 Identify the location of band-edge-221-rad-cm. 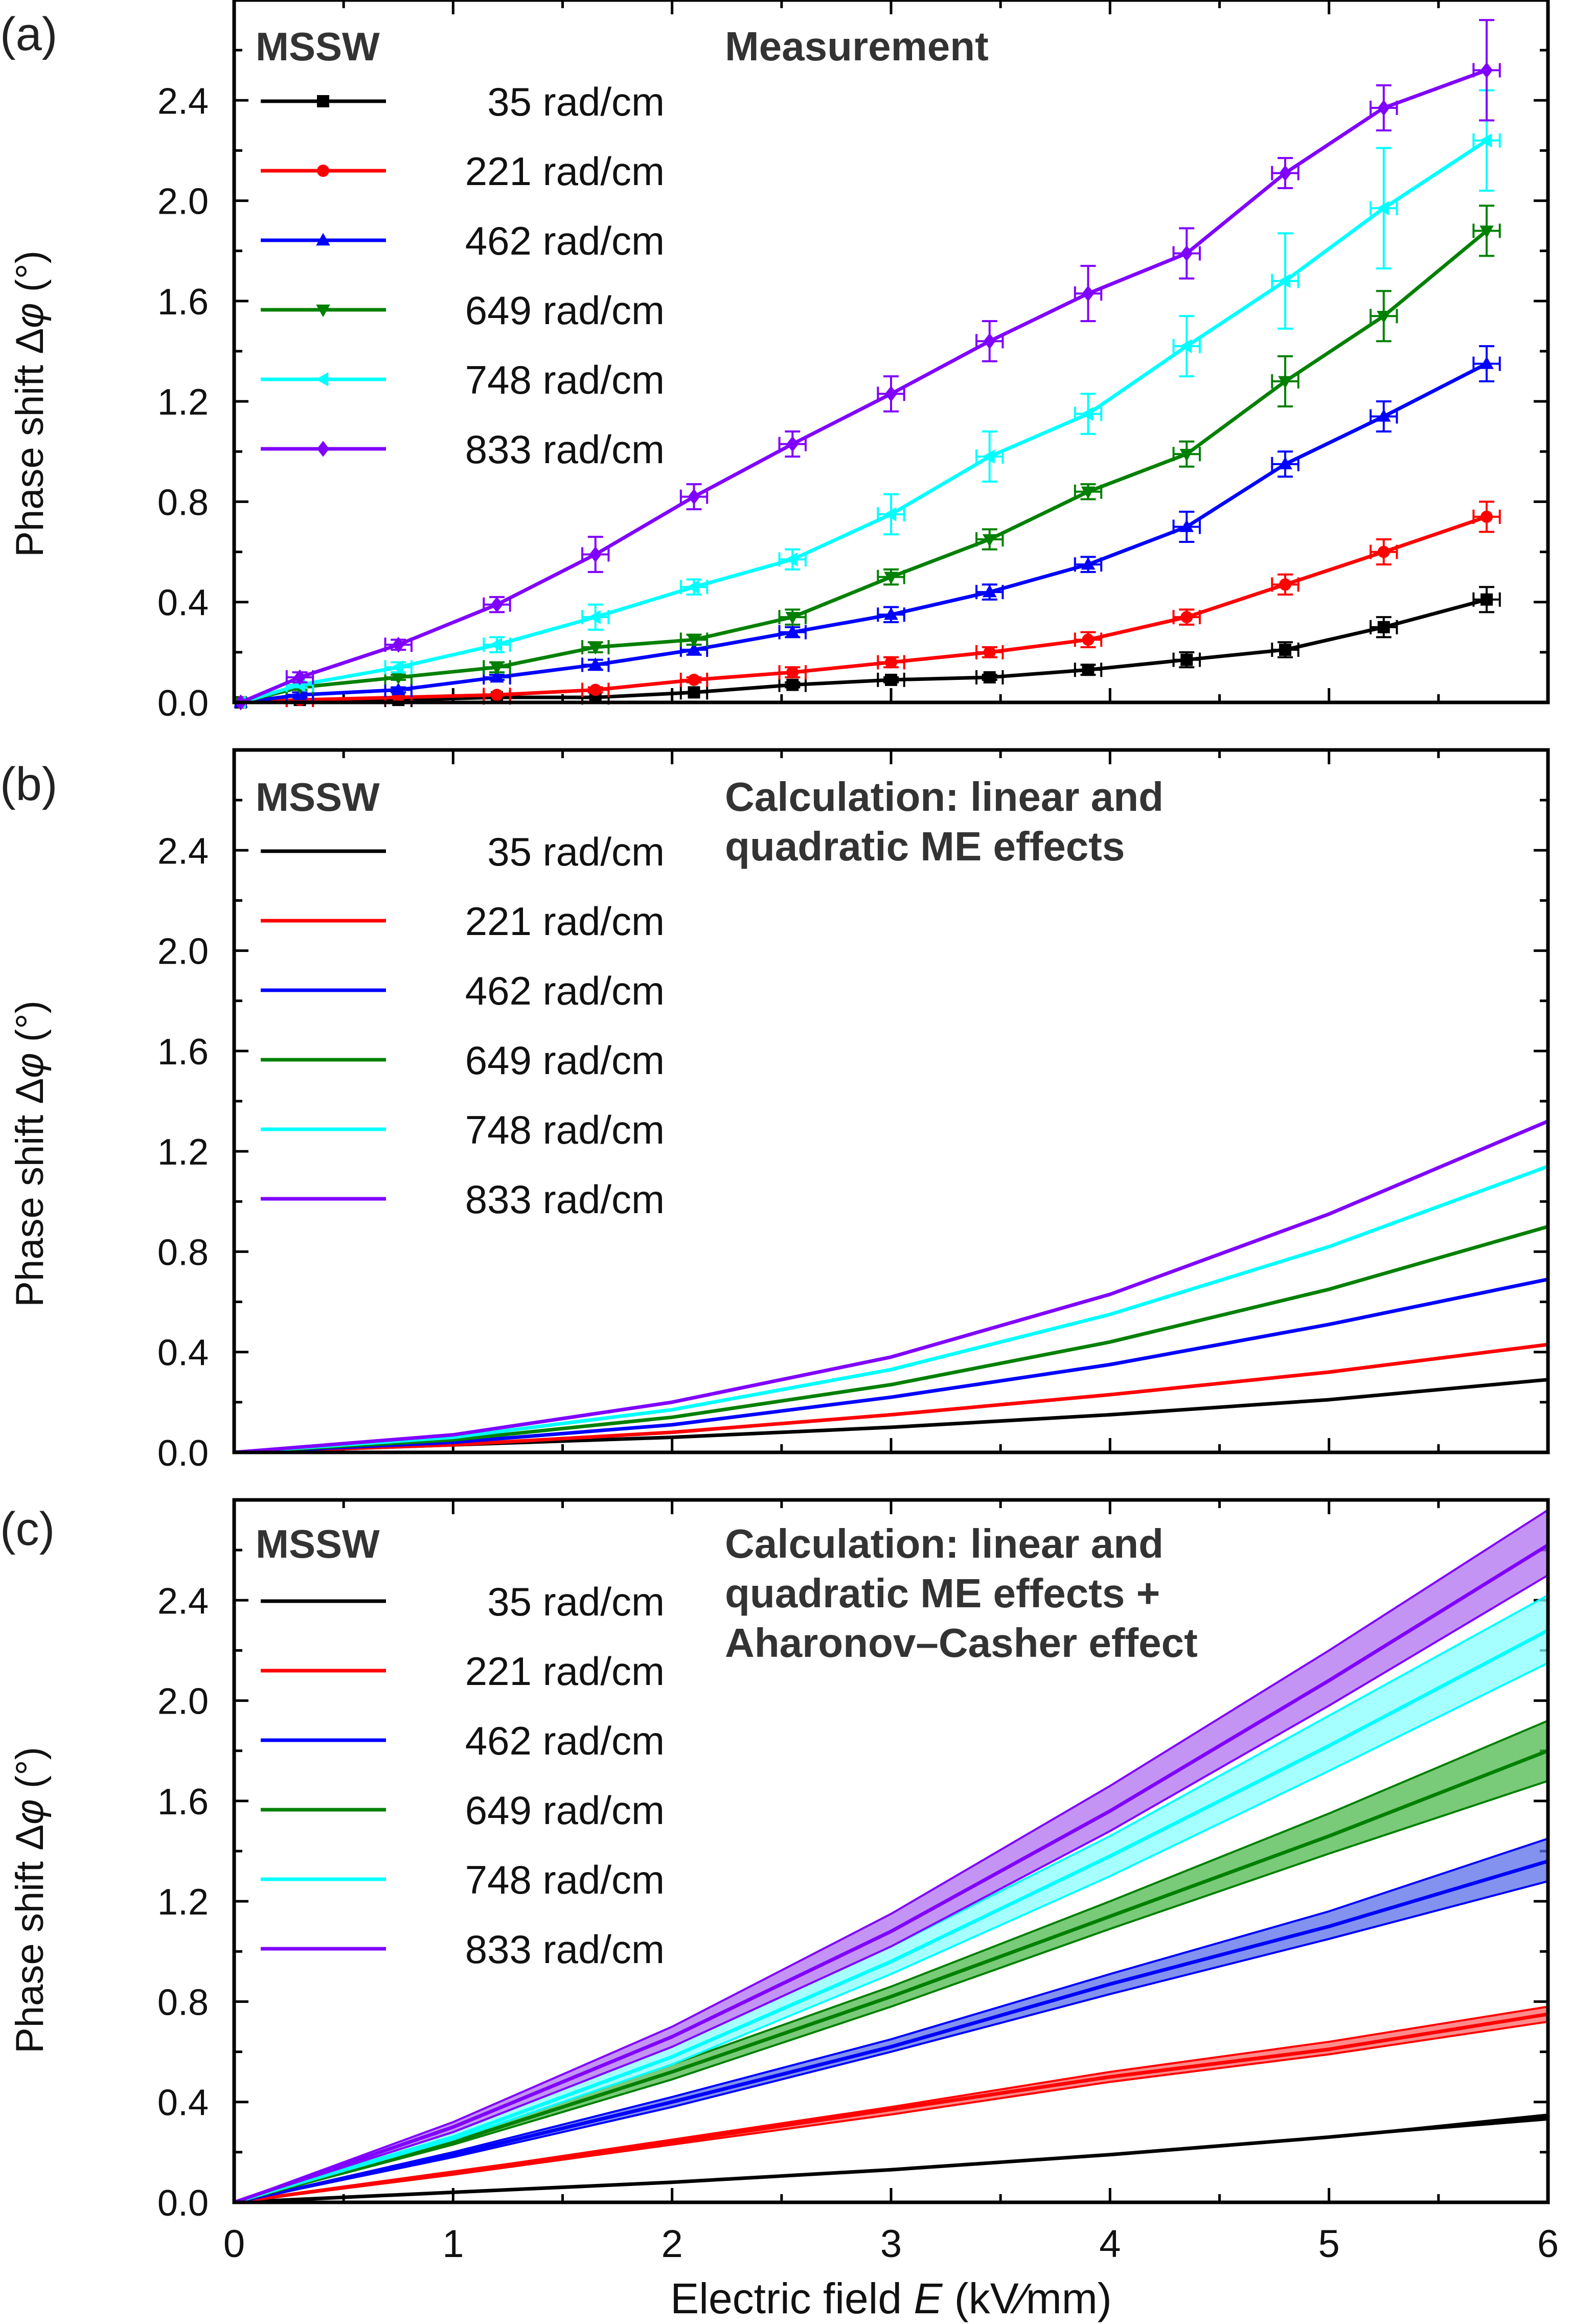
(891, 2111).